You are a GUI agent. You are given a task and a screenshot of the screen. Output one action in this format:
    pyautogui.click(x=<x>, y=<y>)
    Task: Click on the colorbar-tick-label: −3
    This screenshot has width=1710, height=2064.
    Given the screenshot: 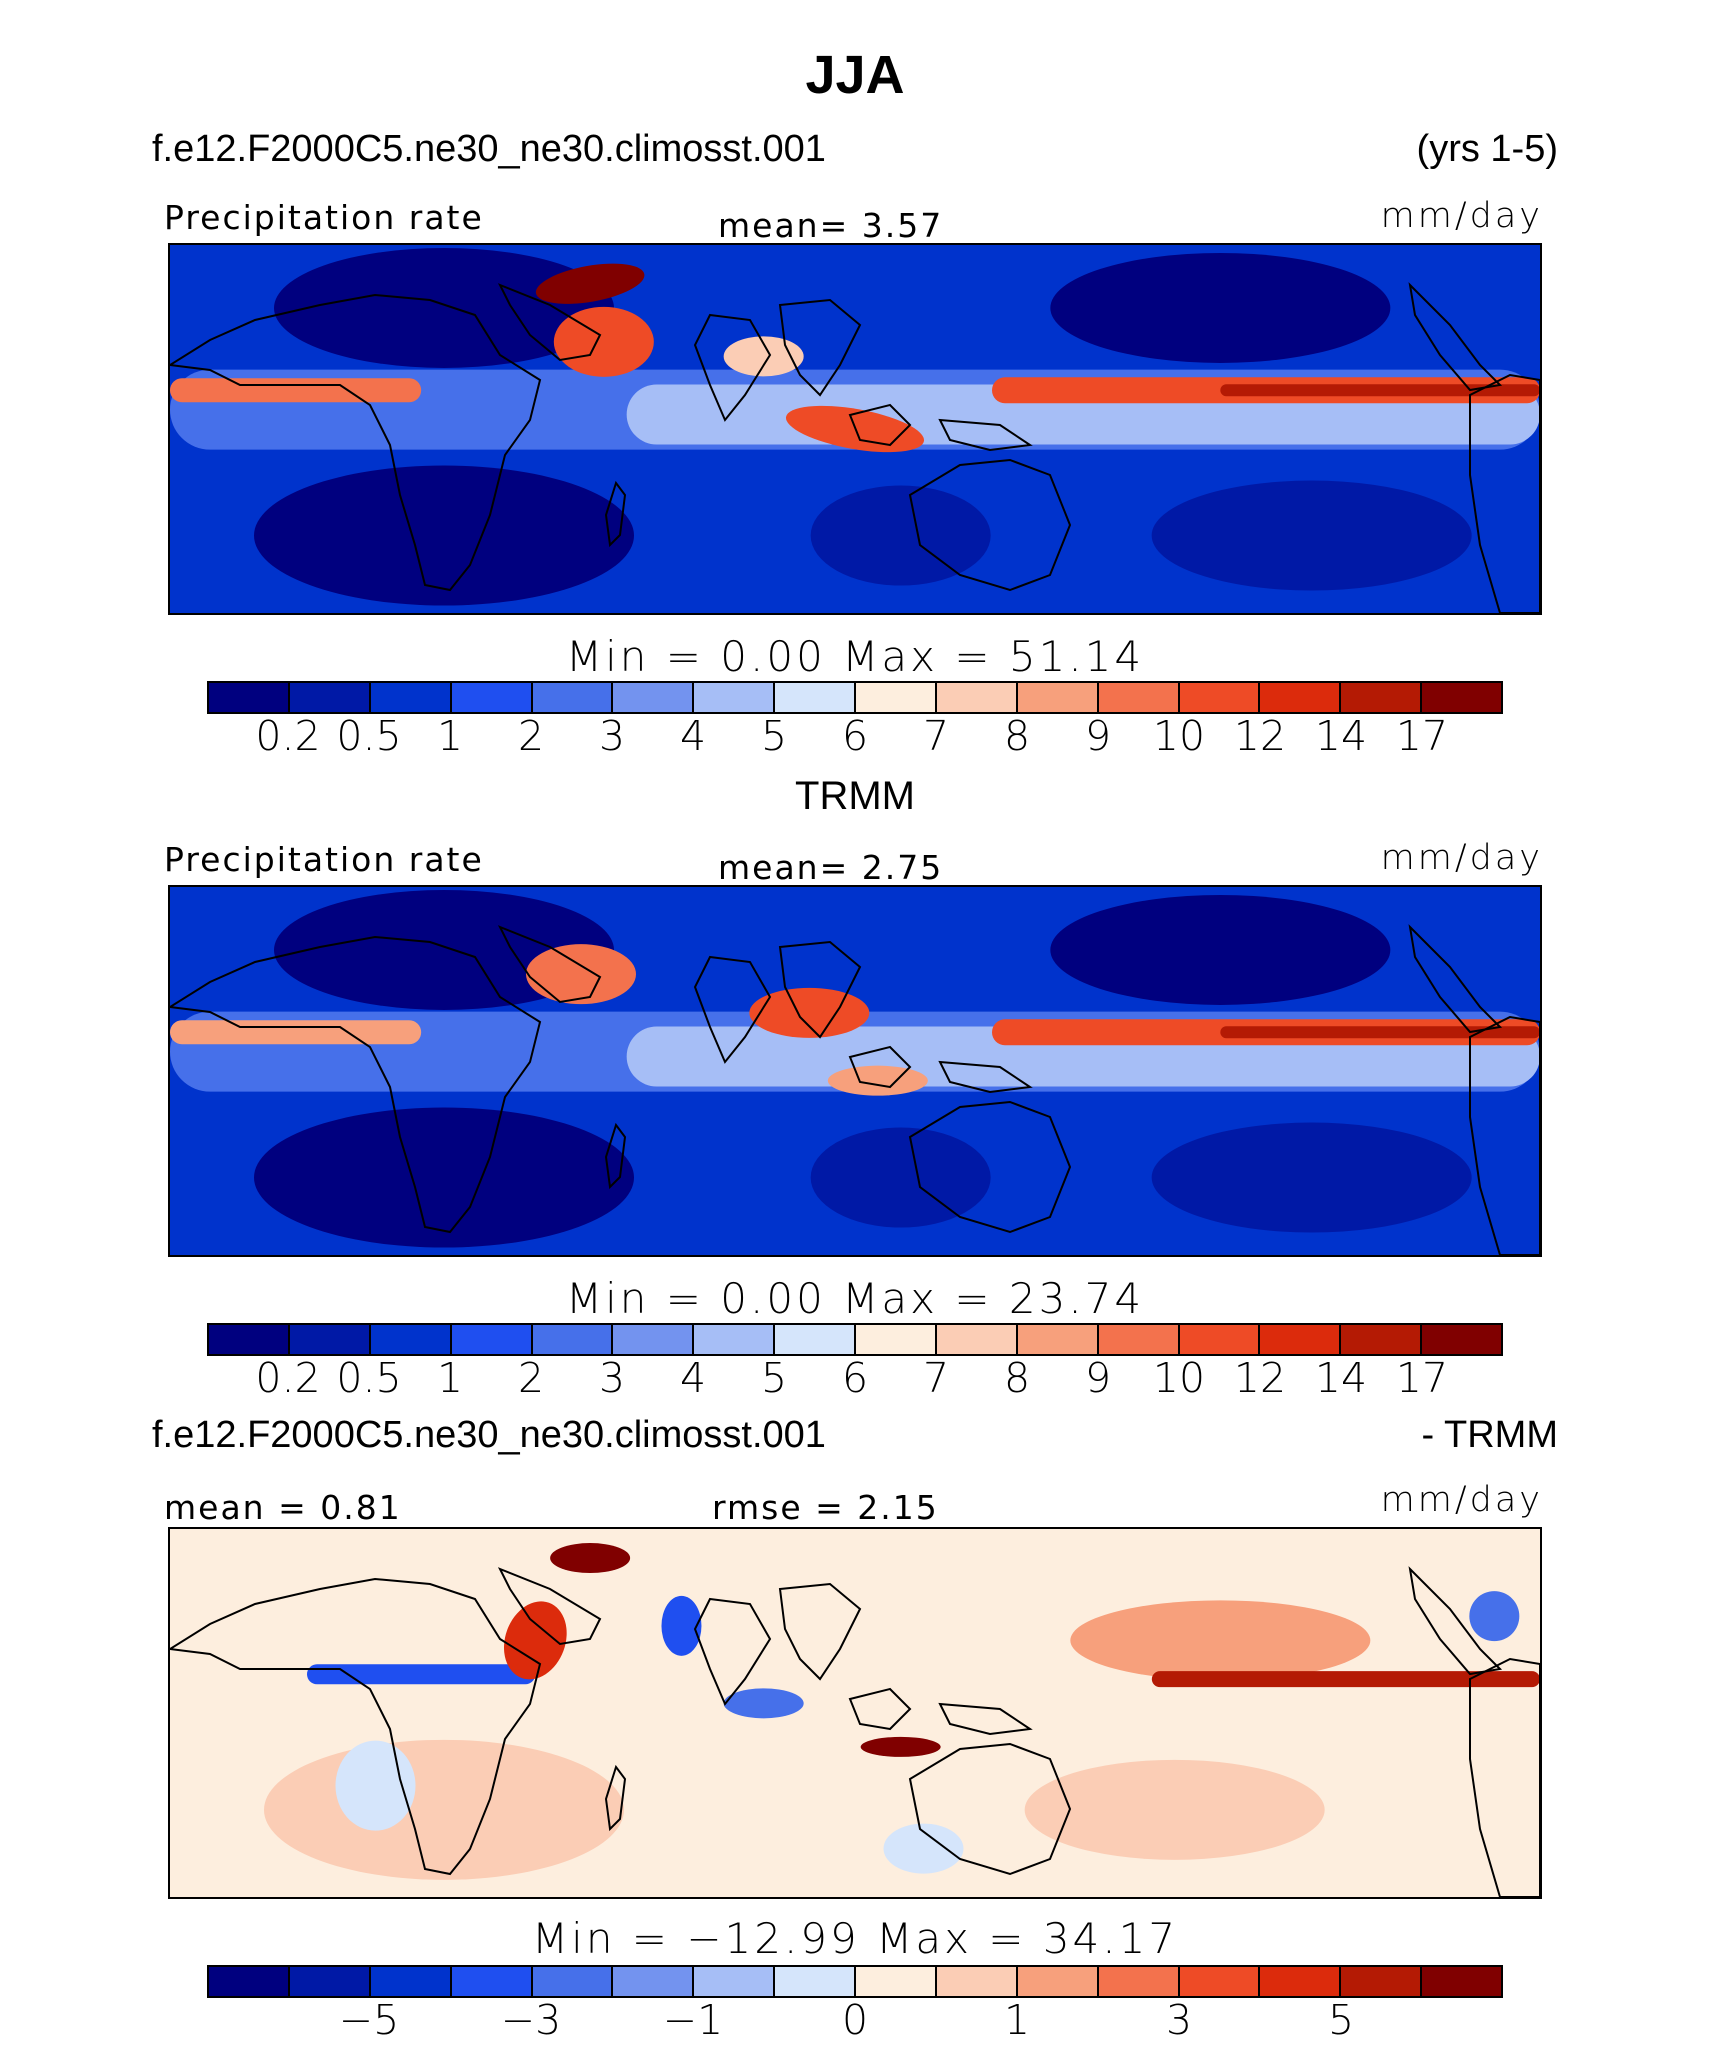 What is the action you would take?
    pyautogui.click(x=531, y=2020)
    